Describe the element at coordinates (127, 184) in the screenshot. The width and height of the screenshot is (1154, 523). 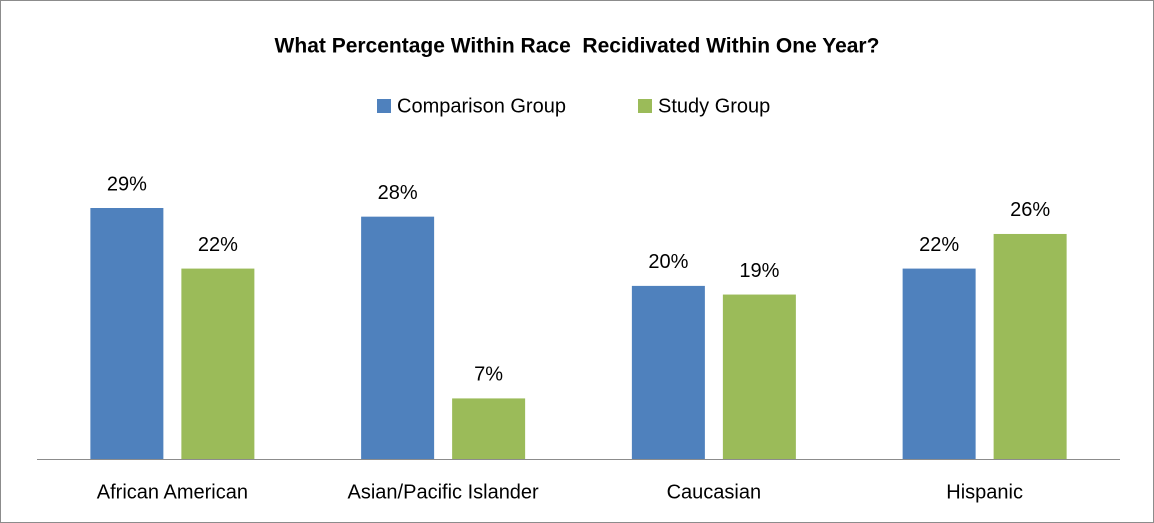
I see `data-label: 29%` at that location.